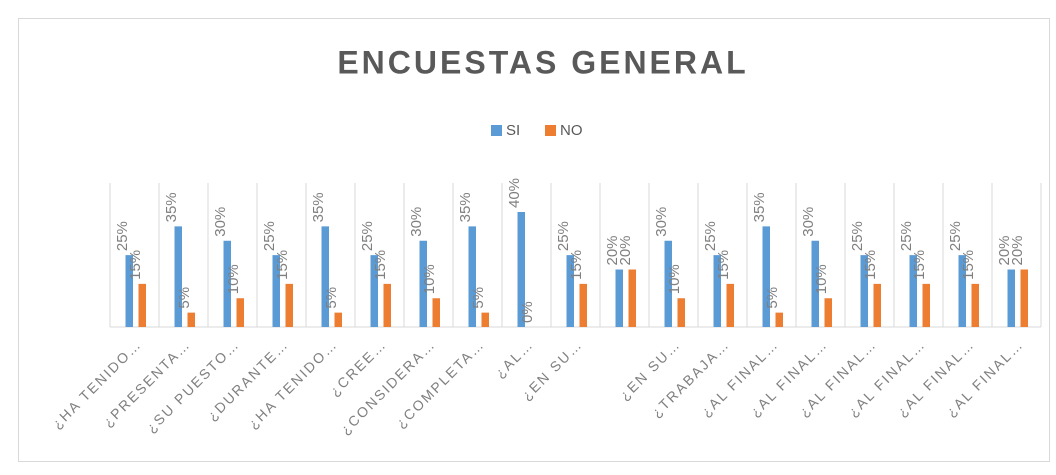 The width and height of the screenshot is (1056, 475). I want to click on value-label: 0%, so click(527, 312).